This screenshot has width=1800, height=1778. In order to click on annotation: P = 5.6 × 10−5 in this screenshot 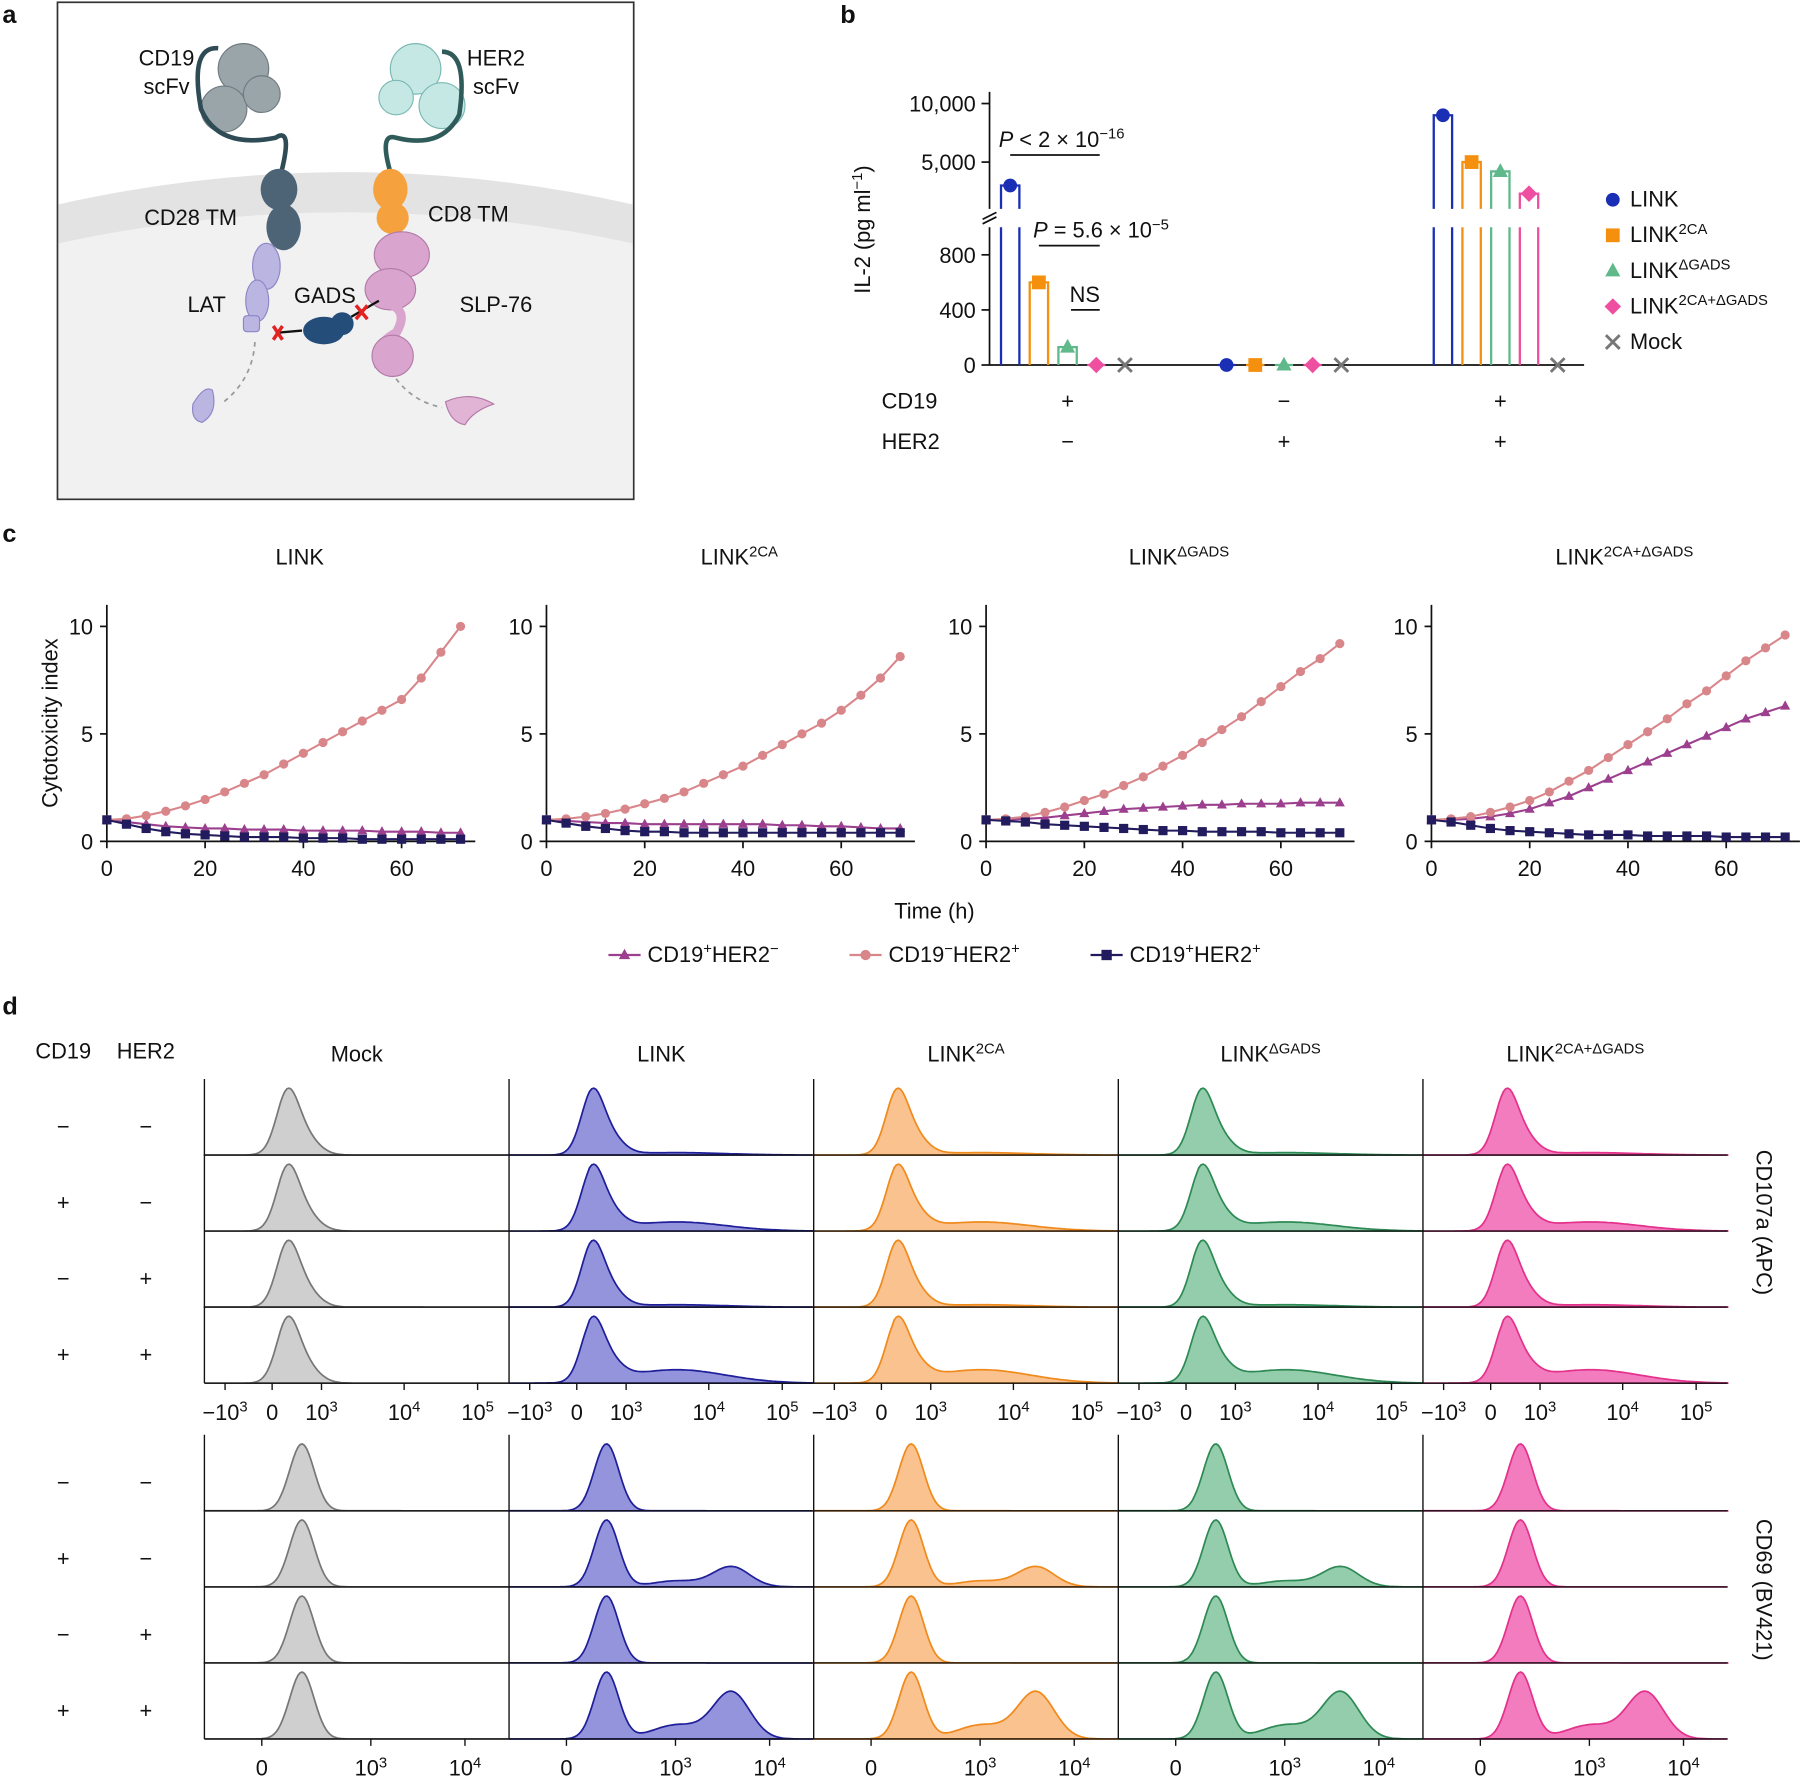, I will do `click(1101, 229)`.